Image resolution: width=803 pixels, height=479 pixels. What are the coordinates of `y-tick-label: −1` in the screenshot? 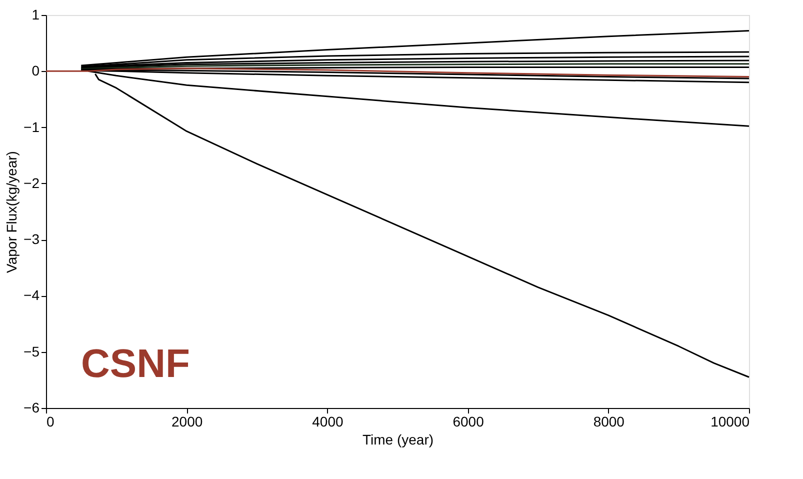 It's located at (32, 126).